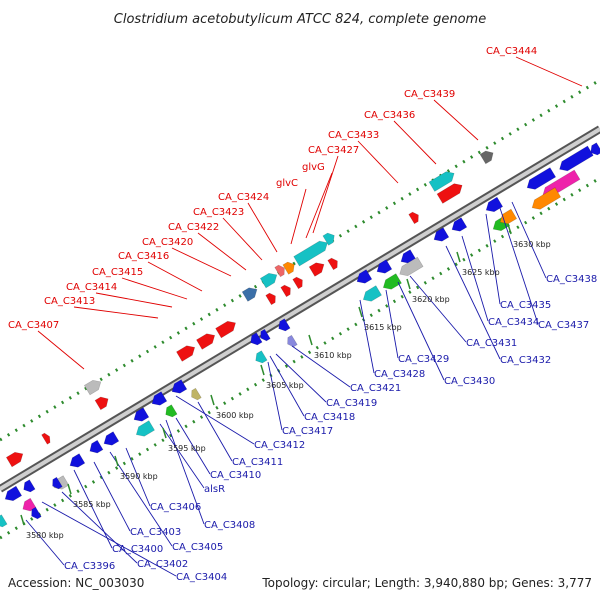 The height and width of the screenshot is (600, 600). Describe the element at coordinates (201, 577) in the screenshot. I see `reverse-gene-label: CA_C3404` at that location.